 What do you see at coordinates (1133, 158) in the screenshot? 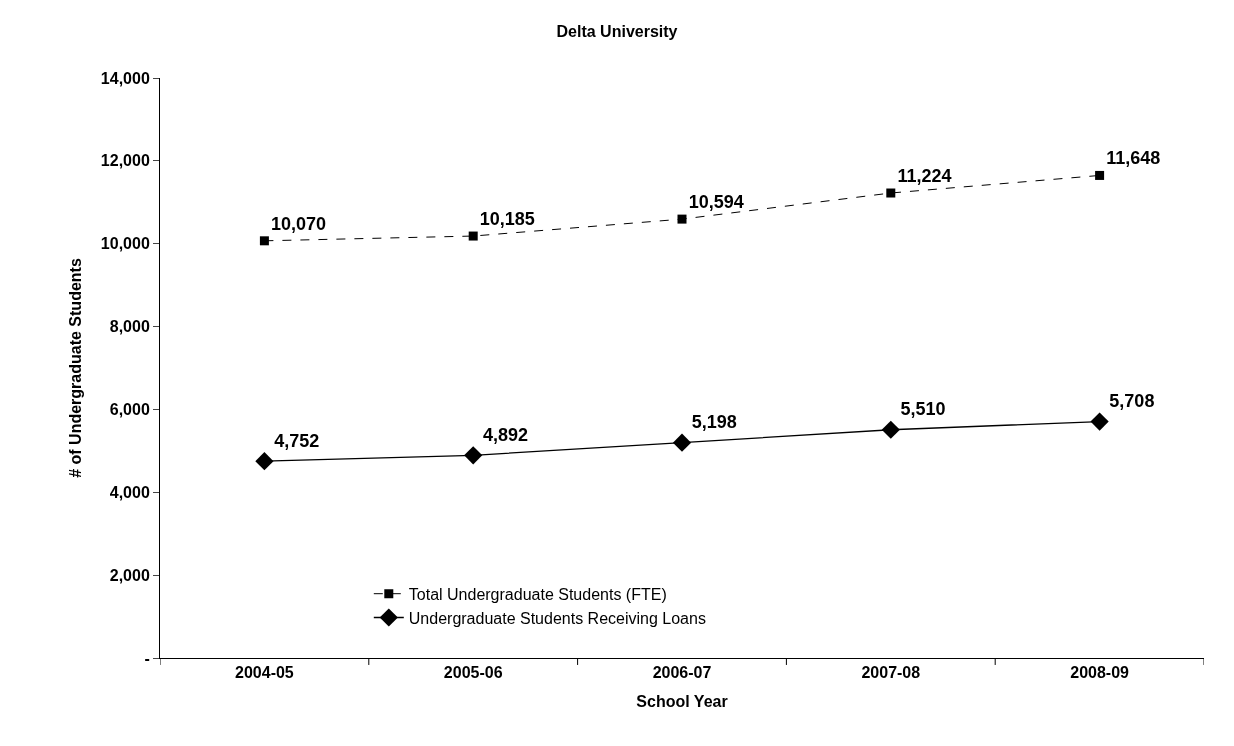
I see `data-label: 11,648` at bounding box center [1133, 158].